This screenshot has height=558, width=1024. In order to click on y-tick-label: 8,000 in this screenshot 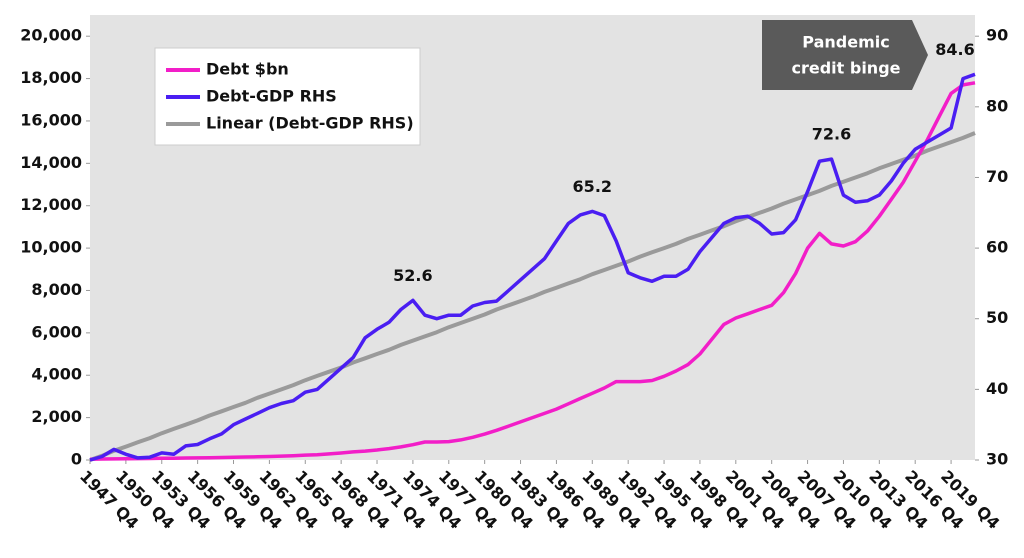, I will do `click(56, 289)`.